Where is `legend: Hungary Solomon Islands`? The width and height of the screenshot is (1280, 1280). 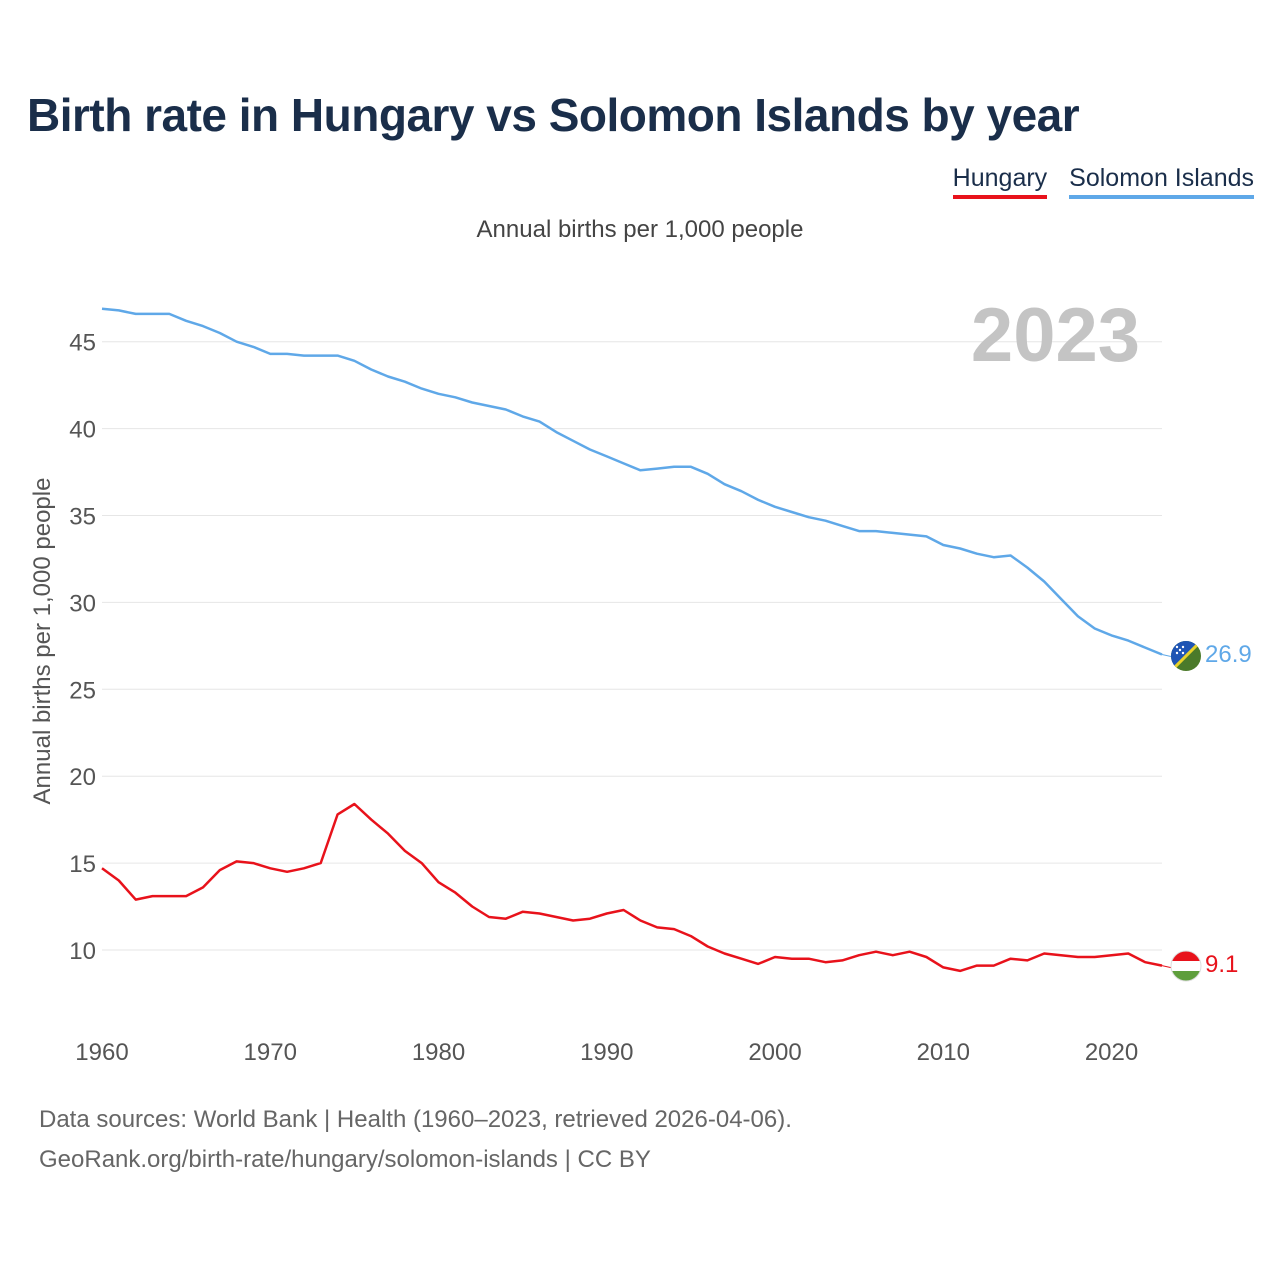 legend: Hungary Solomon Islands is located at coordinates (1103, 181).